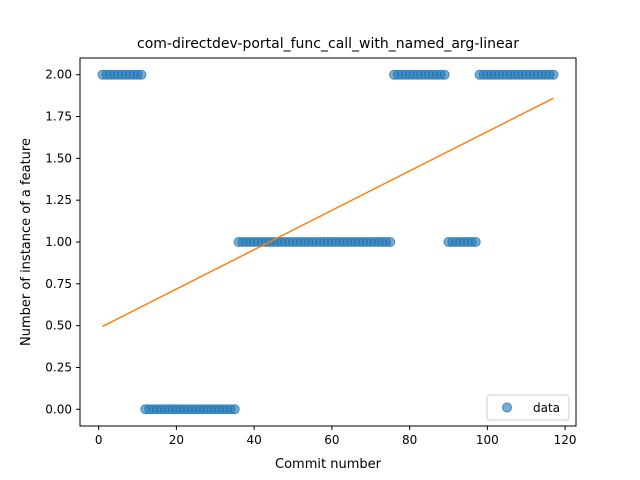 This screenshot has height=480, width=640. Describe the element at coordinates (254, 440) in the screenshot. I see `x-tick-label: 40` at that location.